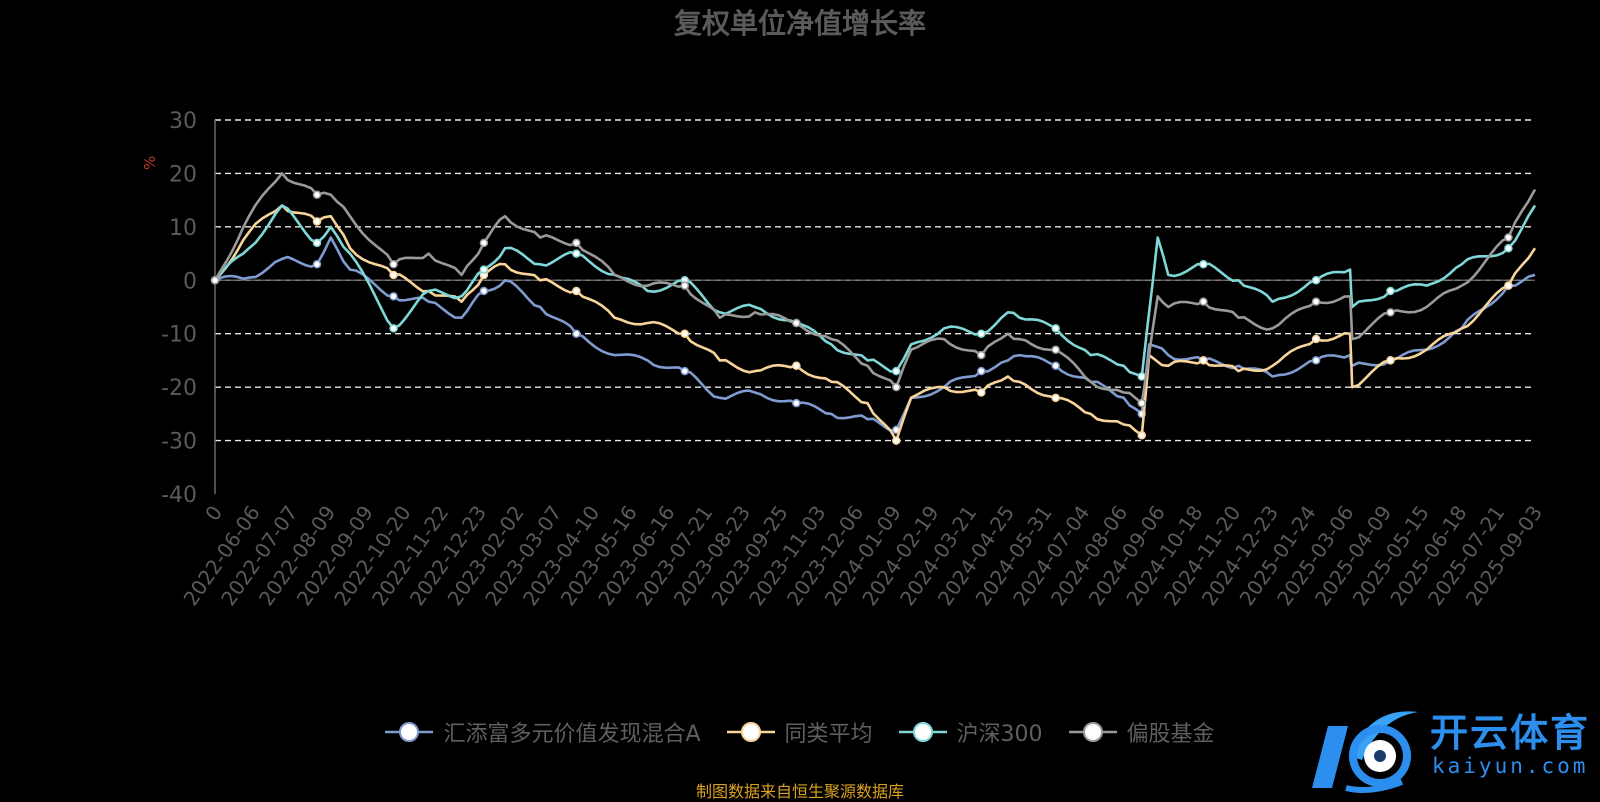 The height and width of the screenshot is (802, 1600). What do you see at coordinates (190, 281) in the screenshot?
I see `y-tick-label: 0` at bounding box center [190, 281].